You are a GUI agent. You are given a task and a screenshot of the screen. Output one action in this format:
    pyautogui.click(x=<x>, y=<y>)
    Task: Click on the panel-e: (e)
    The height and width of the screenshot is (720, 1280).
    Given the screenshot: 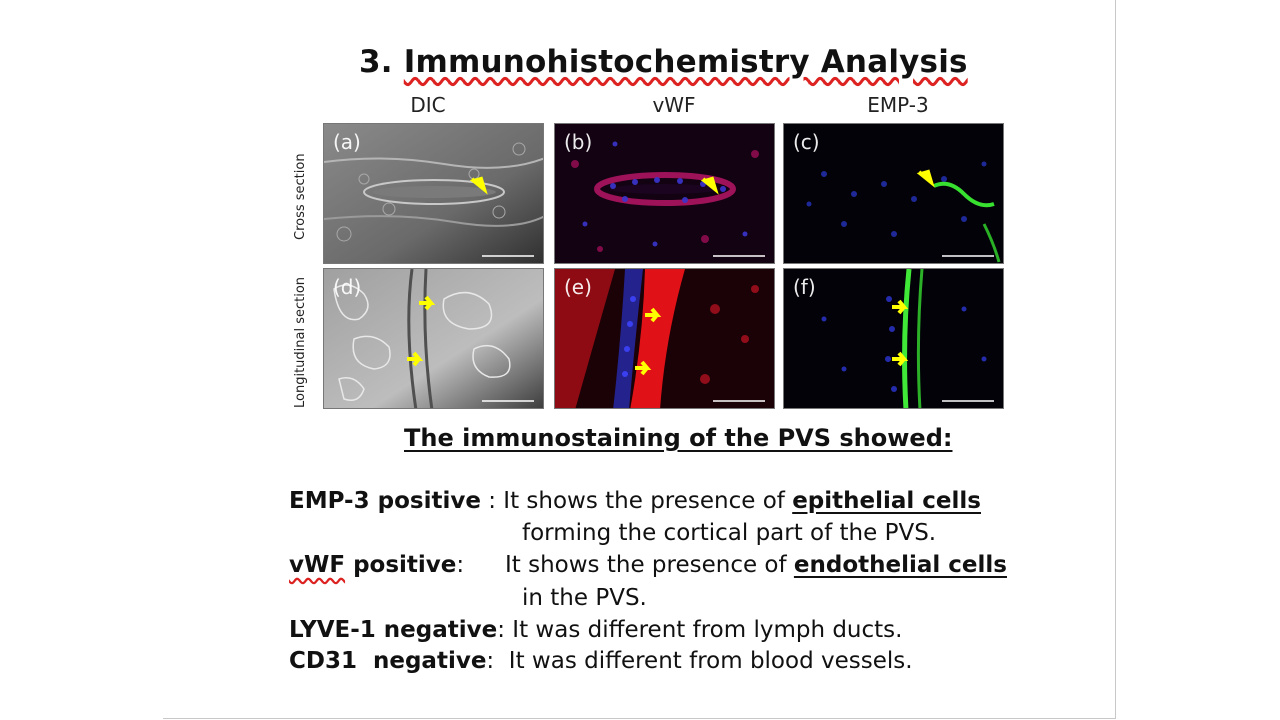 What is the action you would take?
    pyautogui.click(x=664, y=338)
    